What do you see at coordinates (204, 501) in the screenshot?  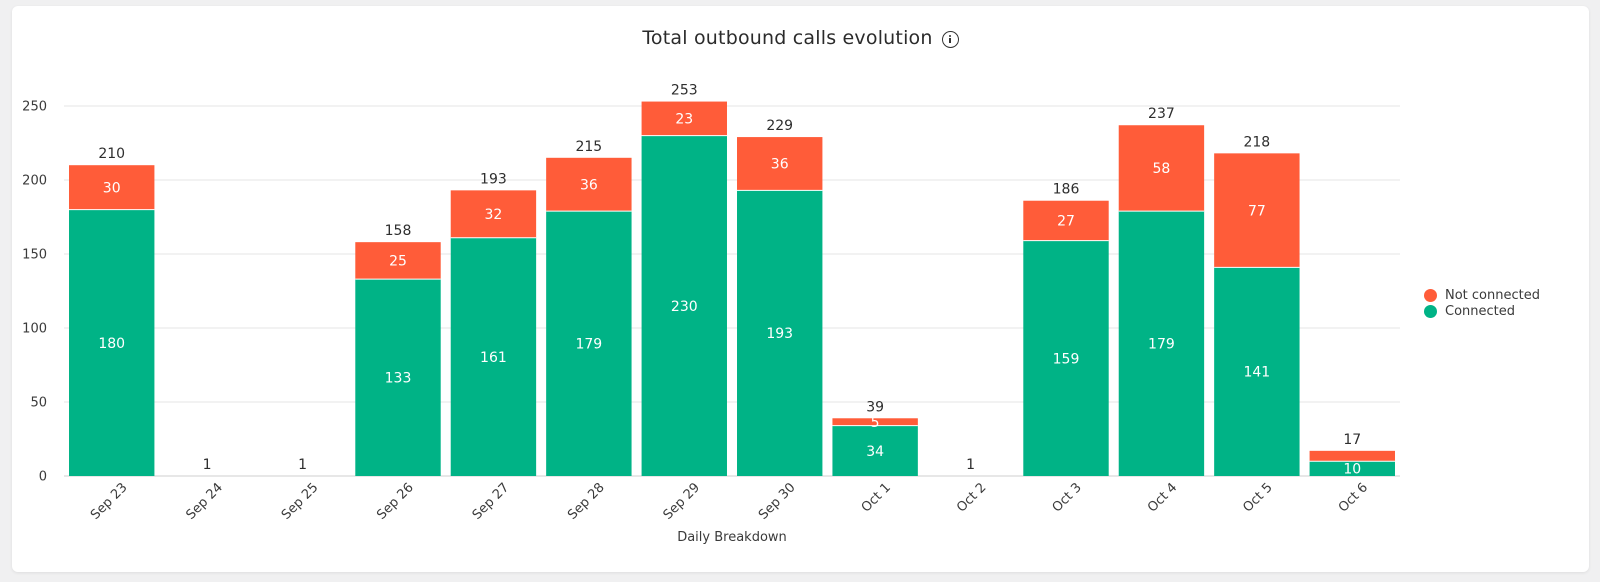 I see `x-tick-label: Sep 24` at bounding box center [204, 501].